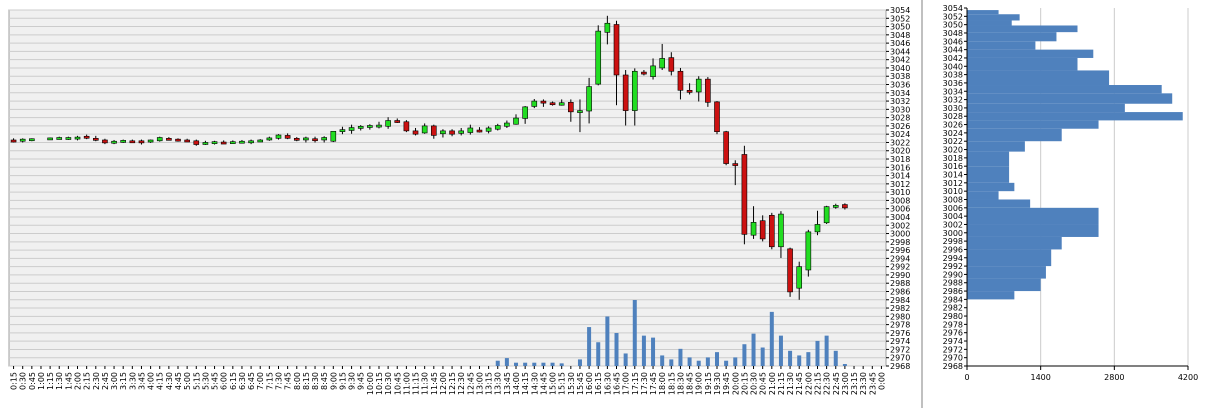 This screenshot has height=408, width=1211. What do you see at coordinates (306, 381) in the screenshot?
I see `x-tick-label: 8:15` at bounding box center [306, 381].